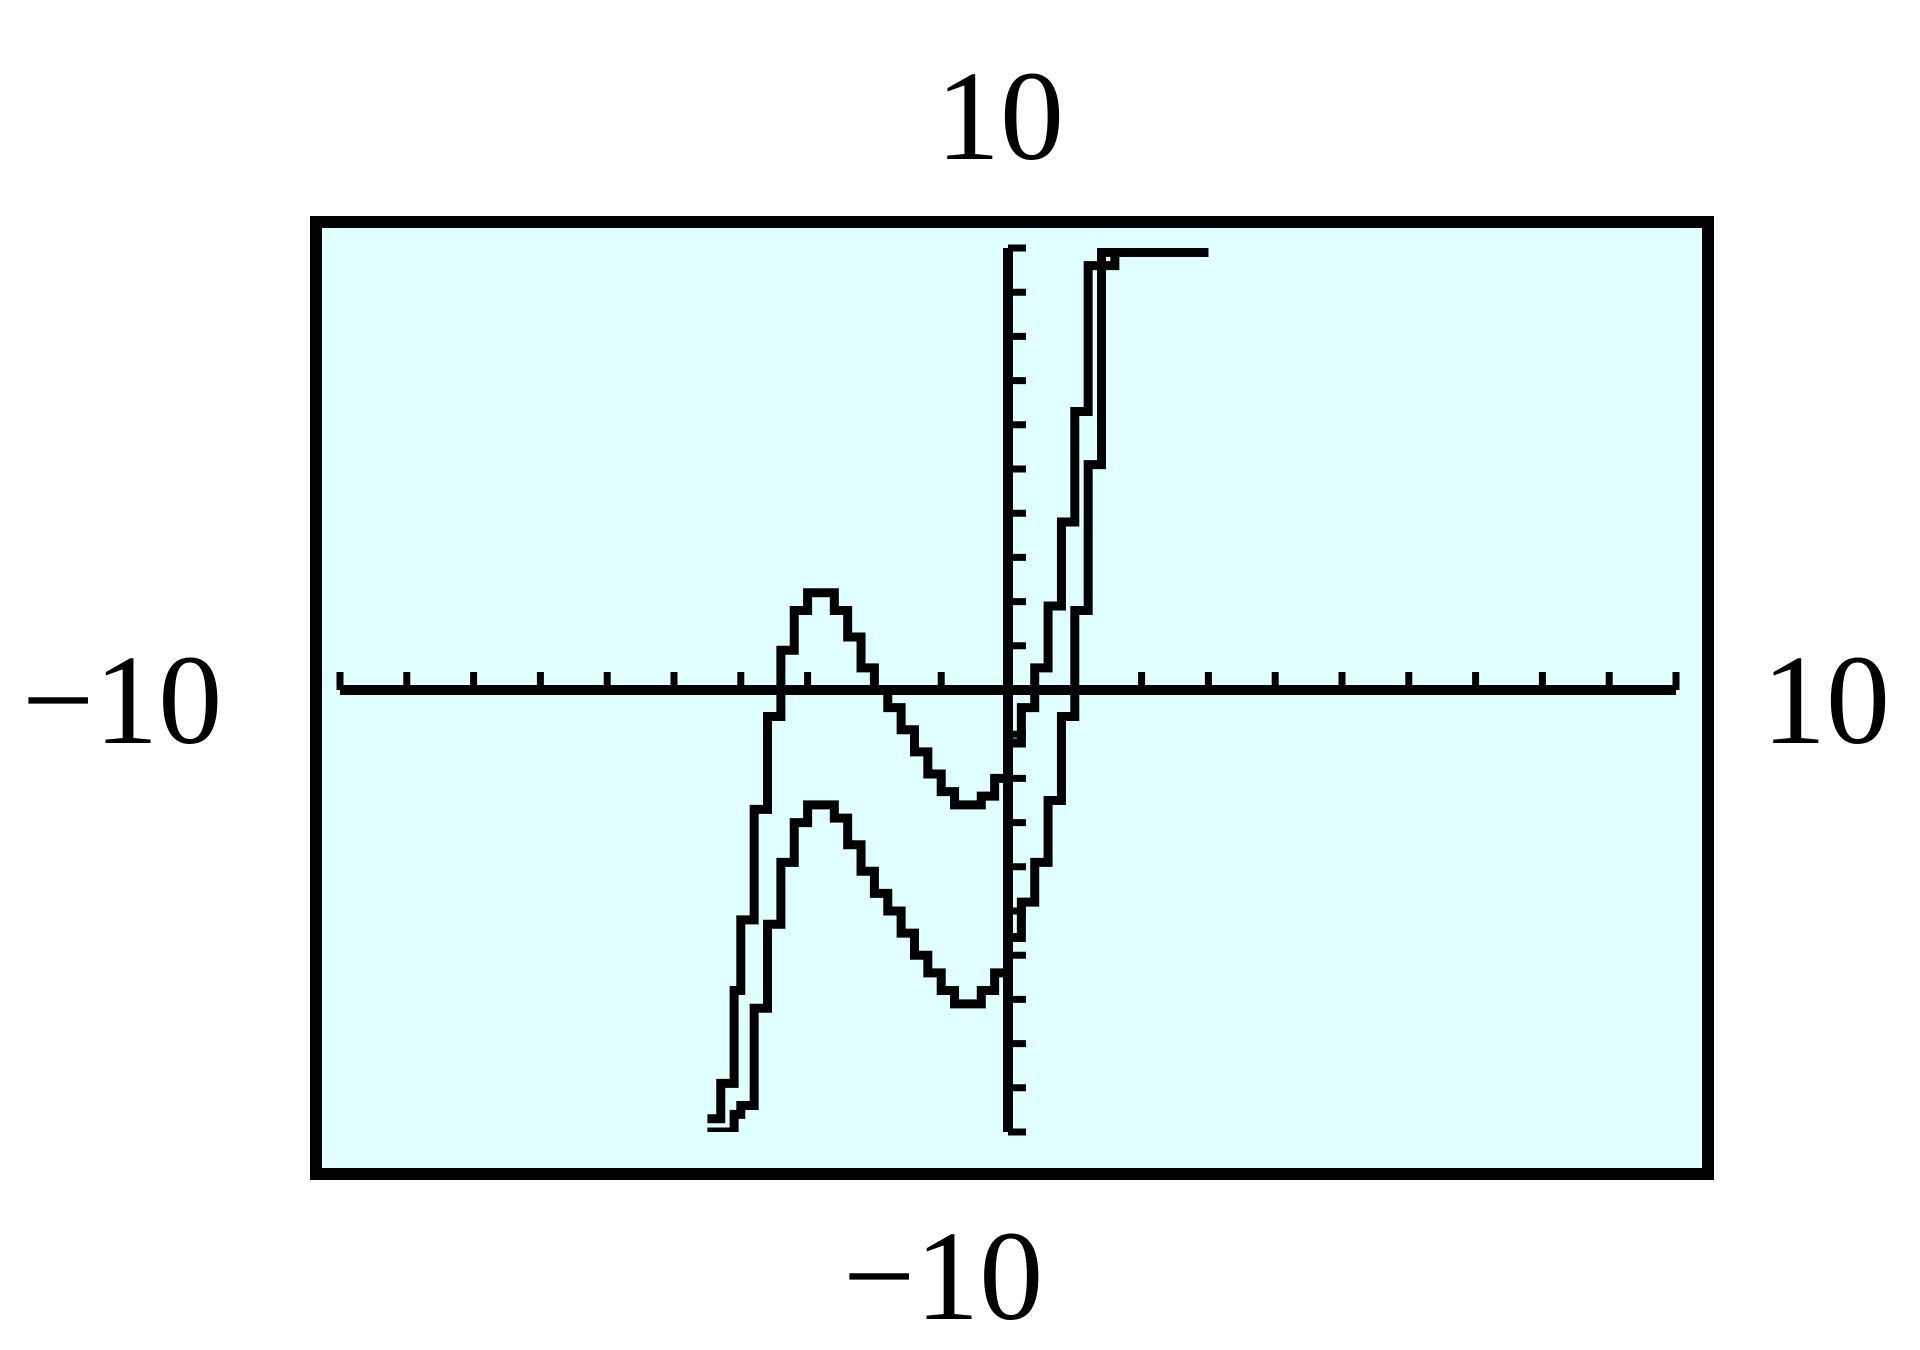 Image resolution: width=1920 pixels, height=1350 pixels. I want to click on xmax-label: 10, so click(1826, 700).